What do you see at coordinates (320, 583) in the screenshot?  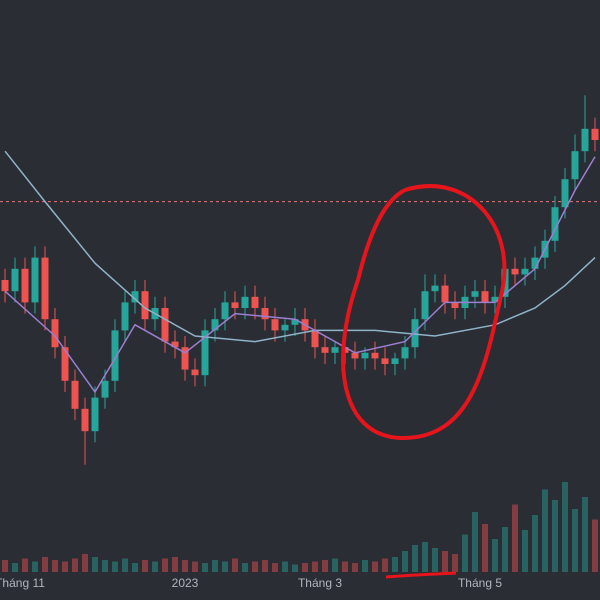 I see `x-tick-label: Tháng 3` at bounding box center [320, 583].